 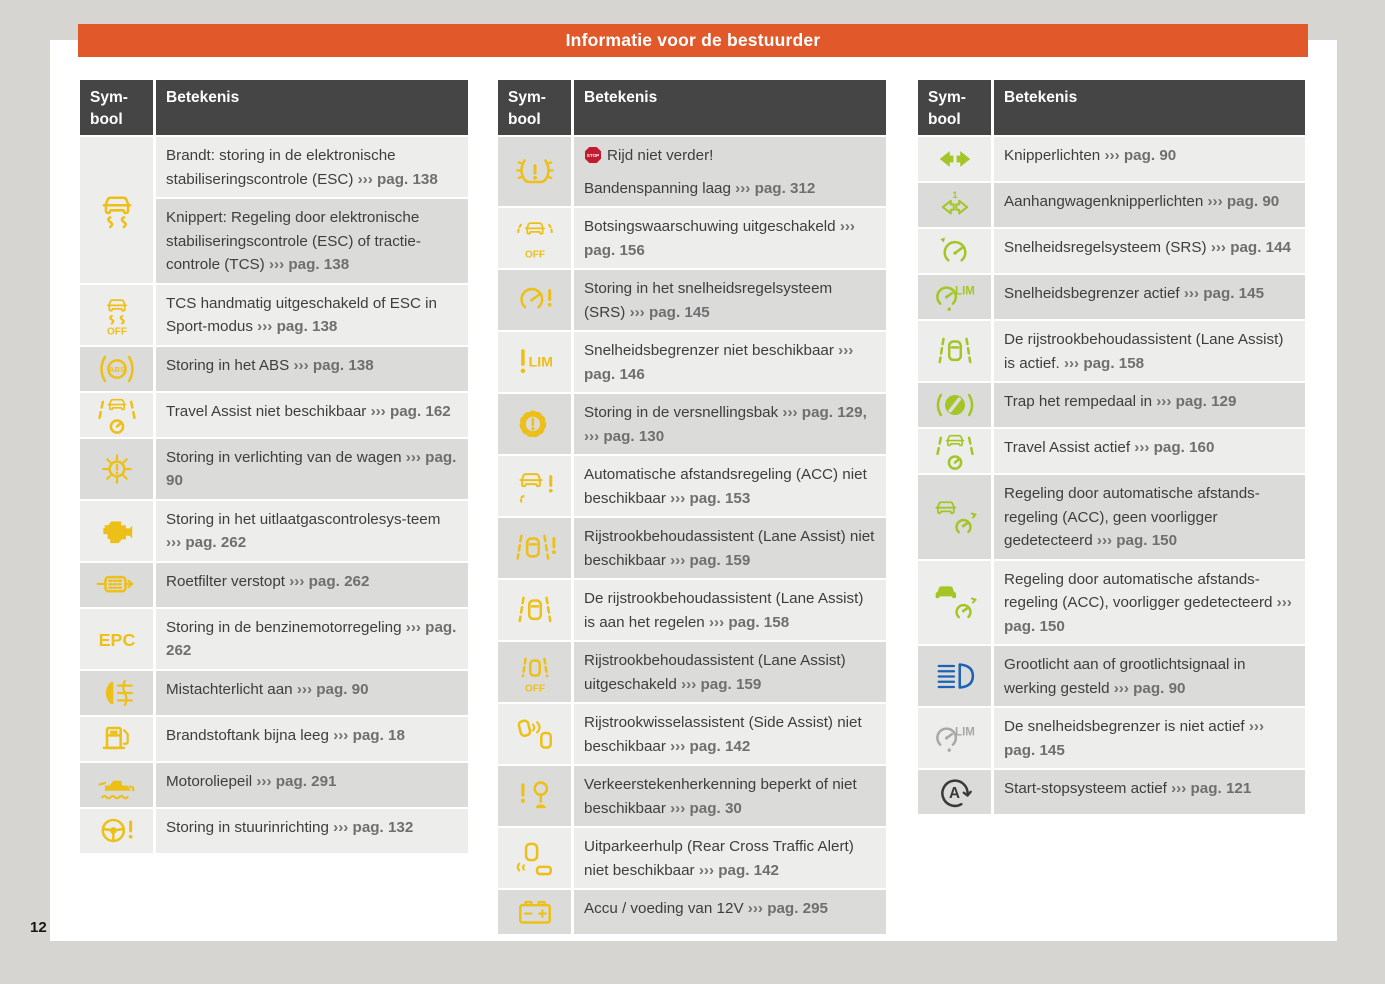 What do you see at coordinates (117, 532) in the screenshot?
I see `check-engine-icon` at bounding box center [117, 532].